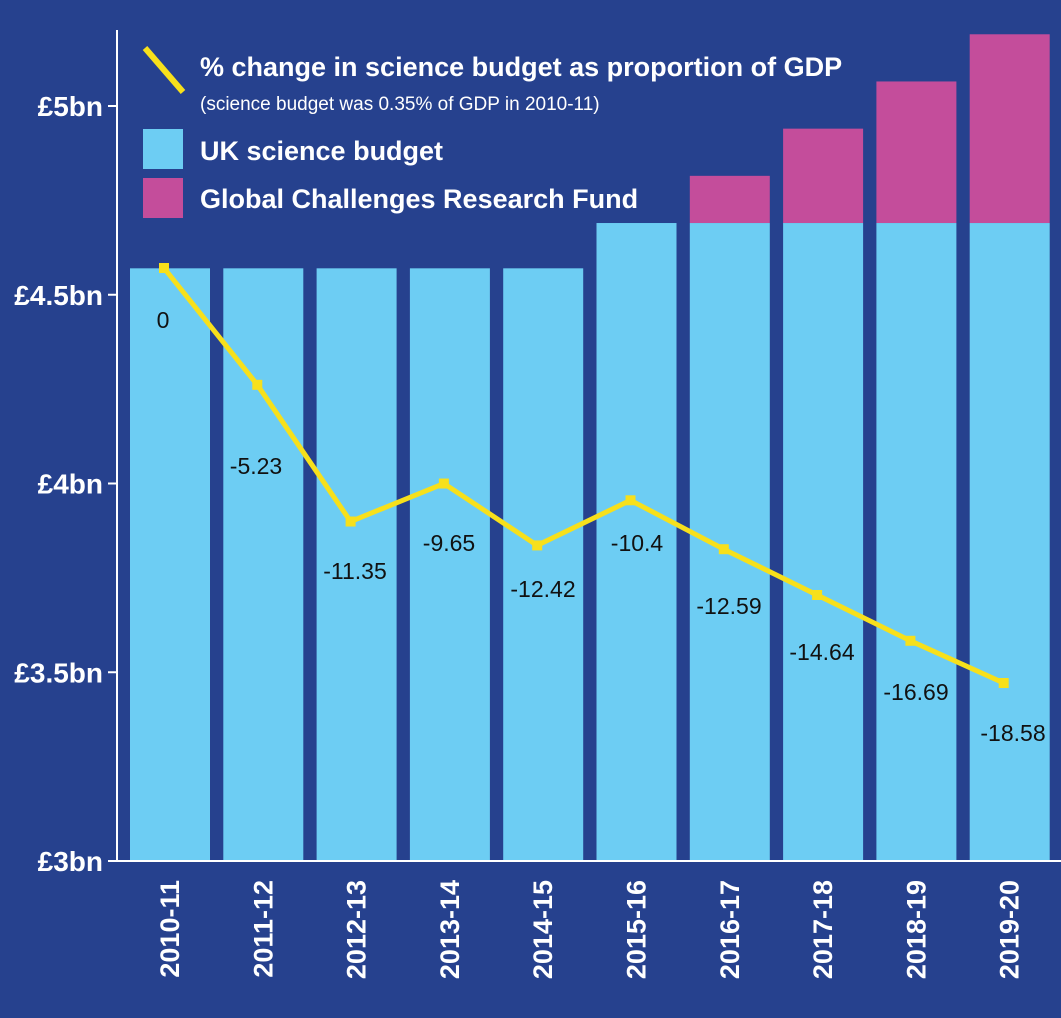 The width and height of the screenshot is (1061, 1018). Describe the element at coordinates (58, 672) in the screenshot. I see `y-tick-label: £3.5bn` at that location.